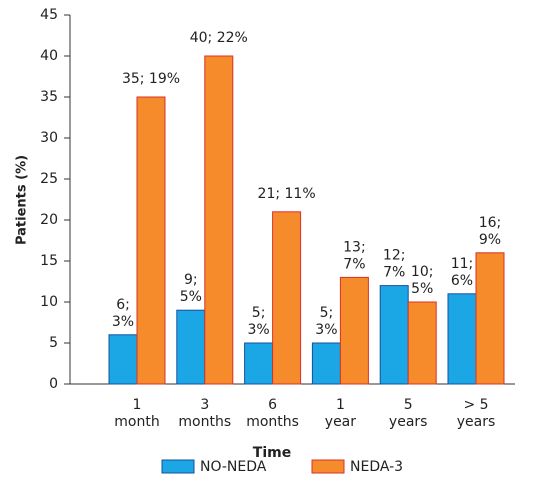  Describe the element at coordinates (462, 272) in the screenshot. I see `data-label: 11; 6%` at that location.